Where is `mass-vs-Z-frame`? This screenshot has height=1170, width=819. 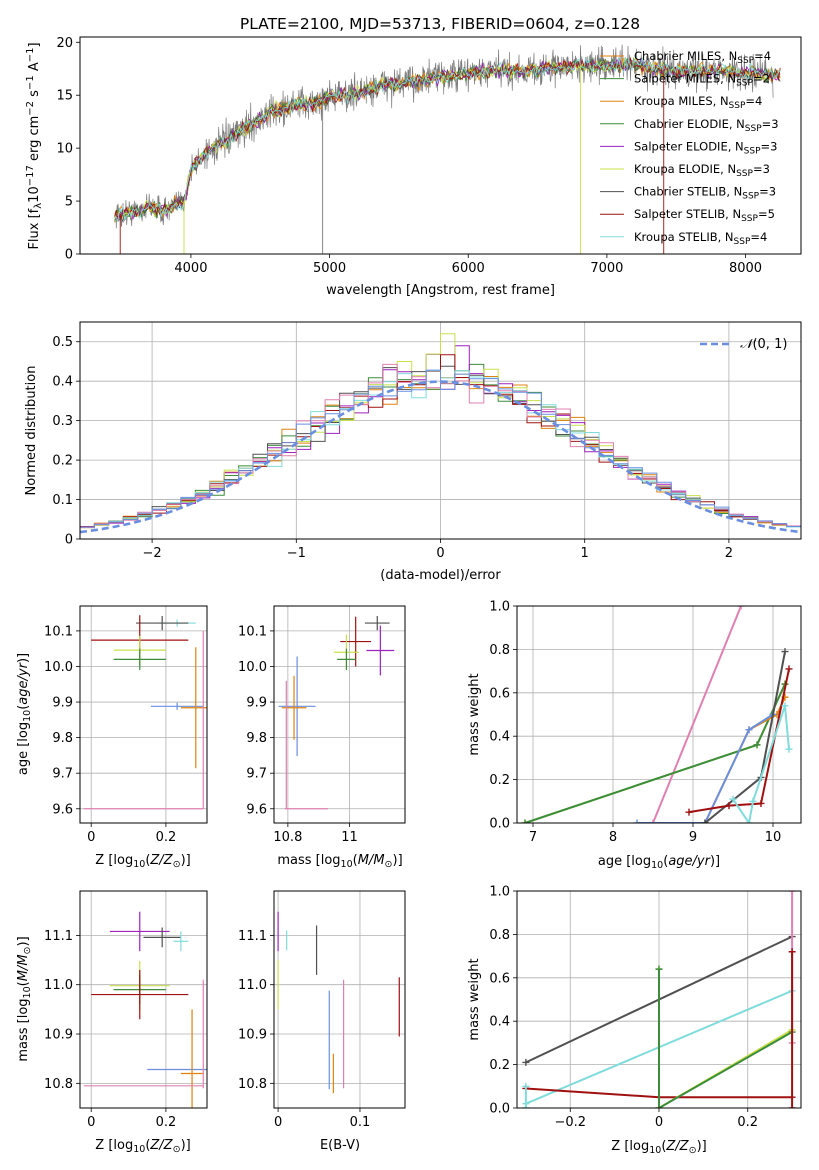
mass-vs-Z-frame is located at coordinates (143, 999).